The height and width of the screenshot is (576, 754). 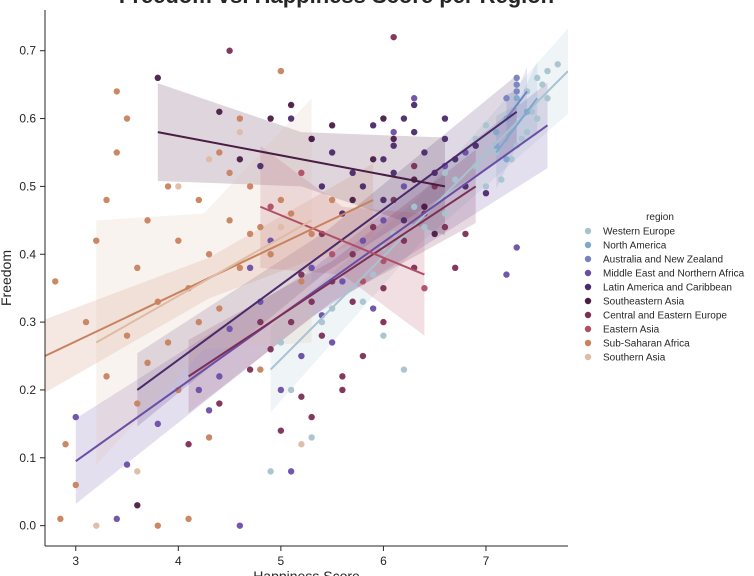 I want to click on legend-label: Central and Eastern Europe, so click(x=665, y=316).